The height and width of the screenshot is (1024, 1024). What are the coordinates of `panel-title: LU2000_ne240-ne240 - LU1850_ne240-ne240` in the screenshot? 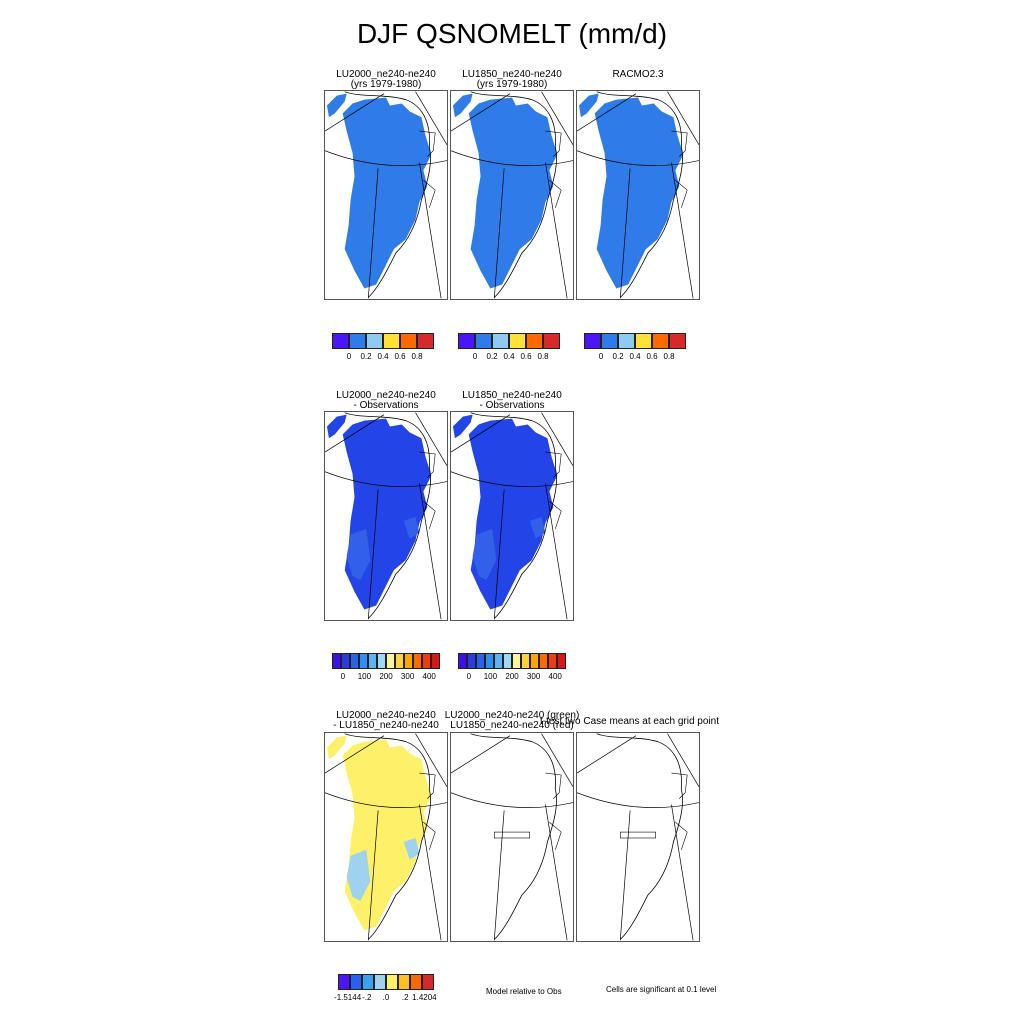 It's located at (386, 721).